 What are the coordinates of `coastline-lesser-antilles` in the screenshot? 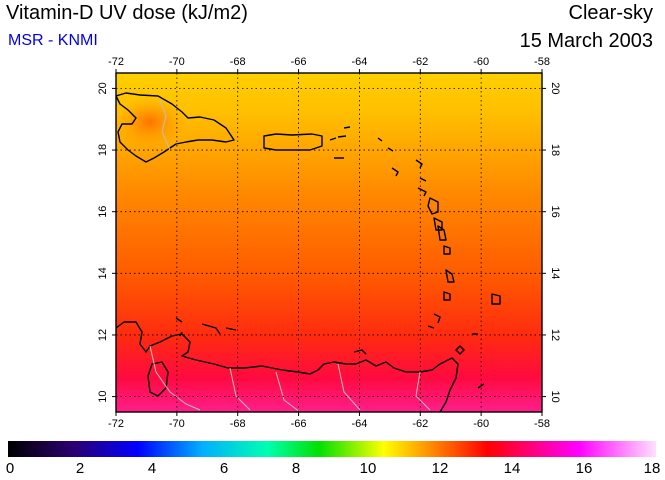 It's located at (439, 233).